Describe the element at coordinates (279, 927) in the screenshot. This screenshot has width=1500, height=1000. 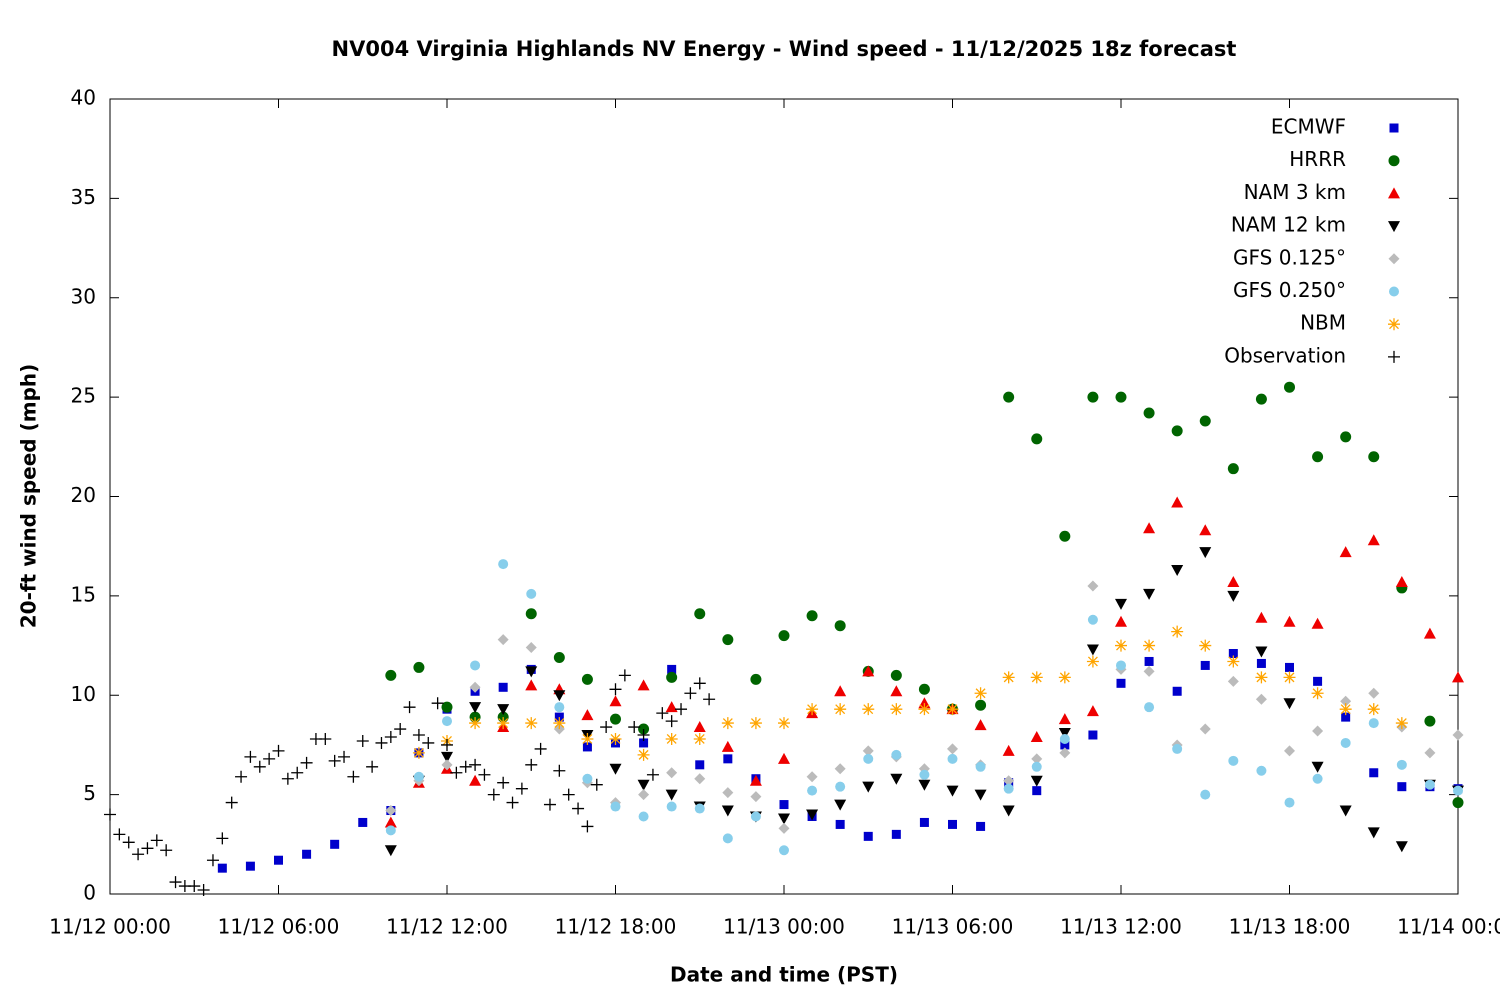
I see `x-tick-label: 11/12 06:00` at that location.